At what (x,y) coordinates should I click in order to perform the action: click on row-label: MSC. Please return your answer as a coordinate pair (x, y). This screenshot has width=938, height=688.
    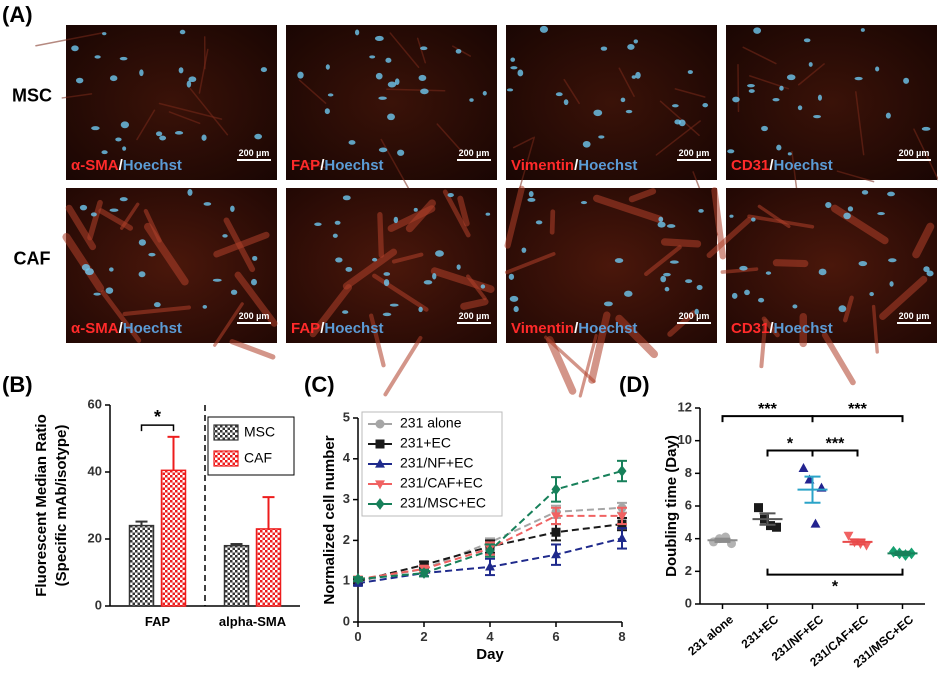
    Looking at the image, I should click on (32, 95).